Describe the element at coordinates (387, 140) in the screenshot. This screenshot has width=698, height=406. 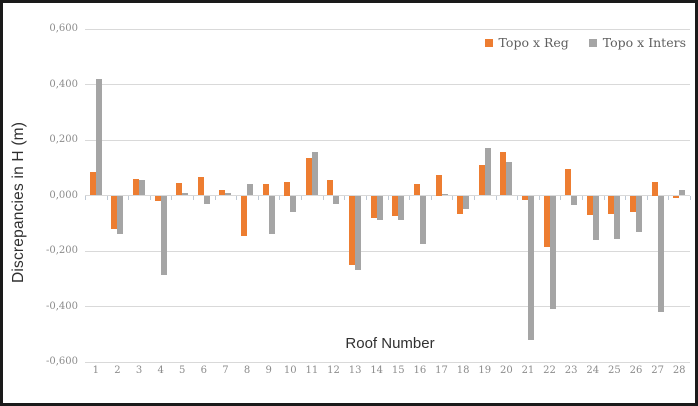
I see `gridline-0,200` at that location.